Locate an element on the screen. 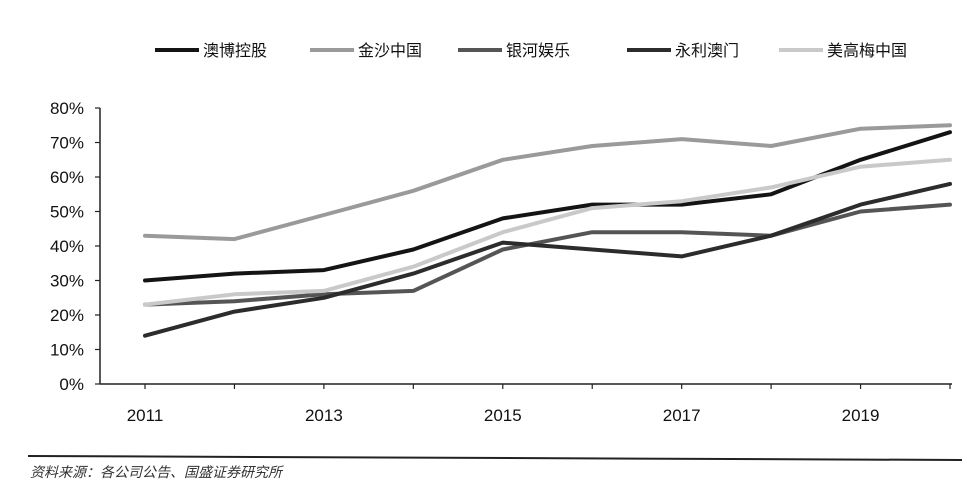 This screenshot has width=967, height=481. y-tick-label: 70% is located at coordinates (67, 143).